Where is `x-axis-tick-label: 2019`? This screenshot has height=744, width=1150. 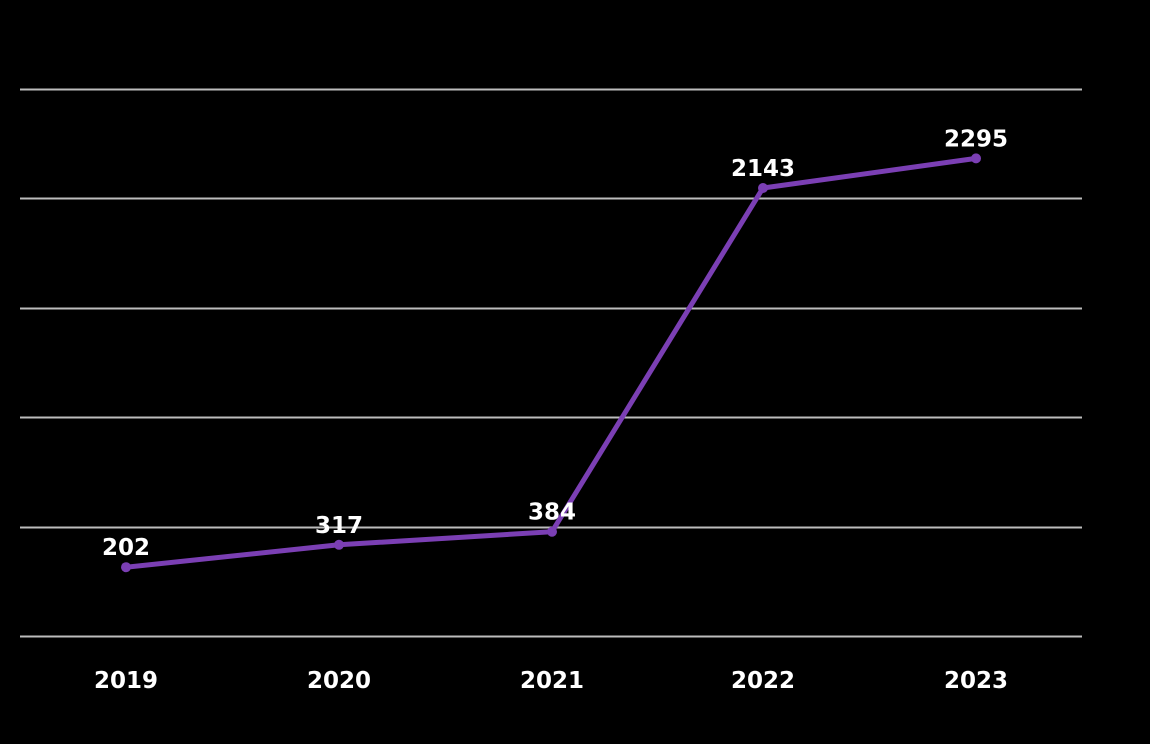
x-axis-tick-label: 2019 is located at coordinates (126, 681).